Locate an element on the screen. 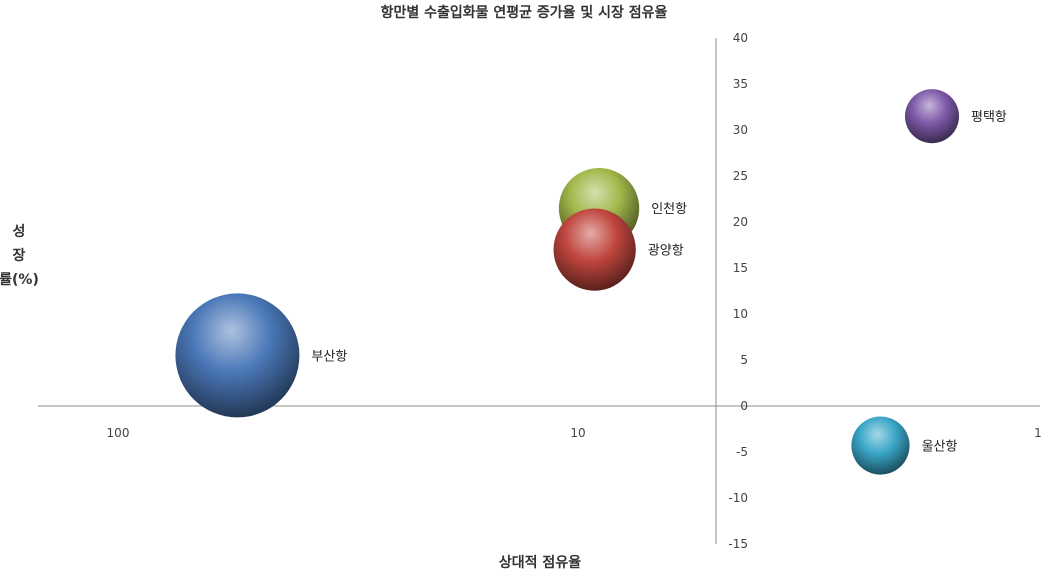  y-tick-label: 10 is located at coordinates (740, 314).